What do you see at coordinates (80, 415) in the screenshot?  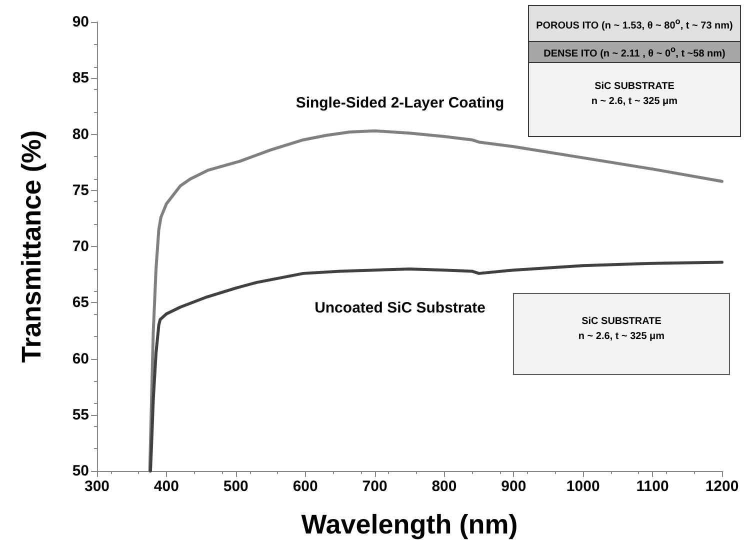 I see `y-tick-label: 55` at bounding box center [80, 415].